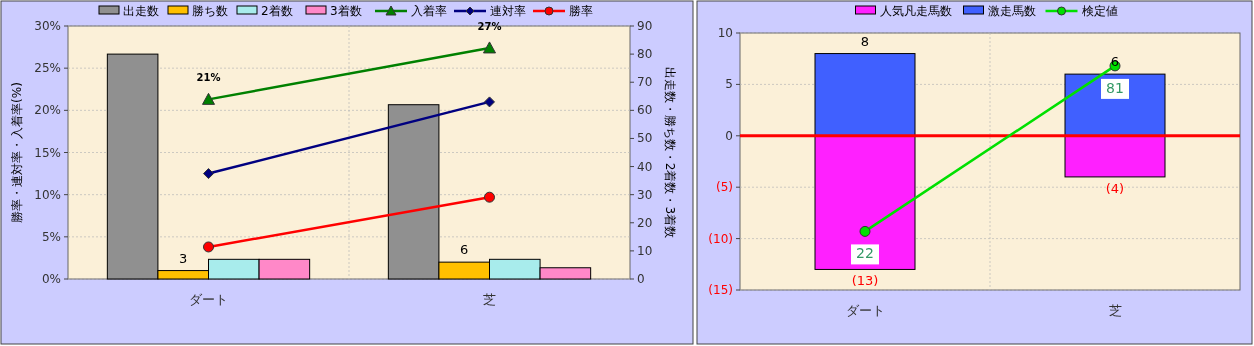 The image size is (1254, 346). Describe the element at coordinates (724, 187) in the screenshot. I see `y-tick-label: (5)` at that location.